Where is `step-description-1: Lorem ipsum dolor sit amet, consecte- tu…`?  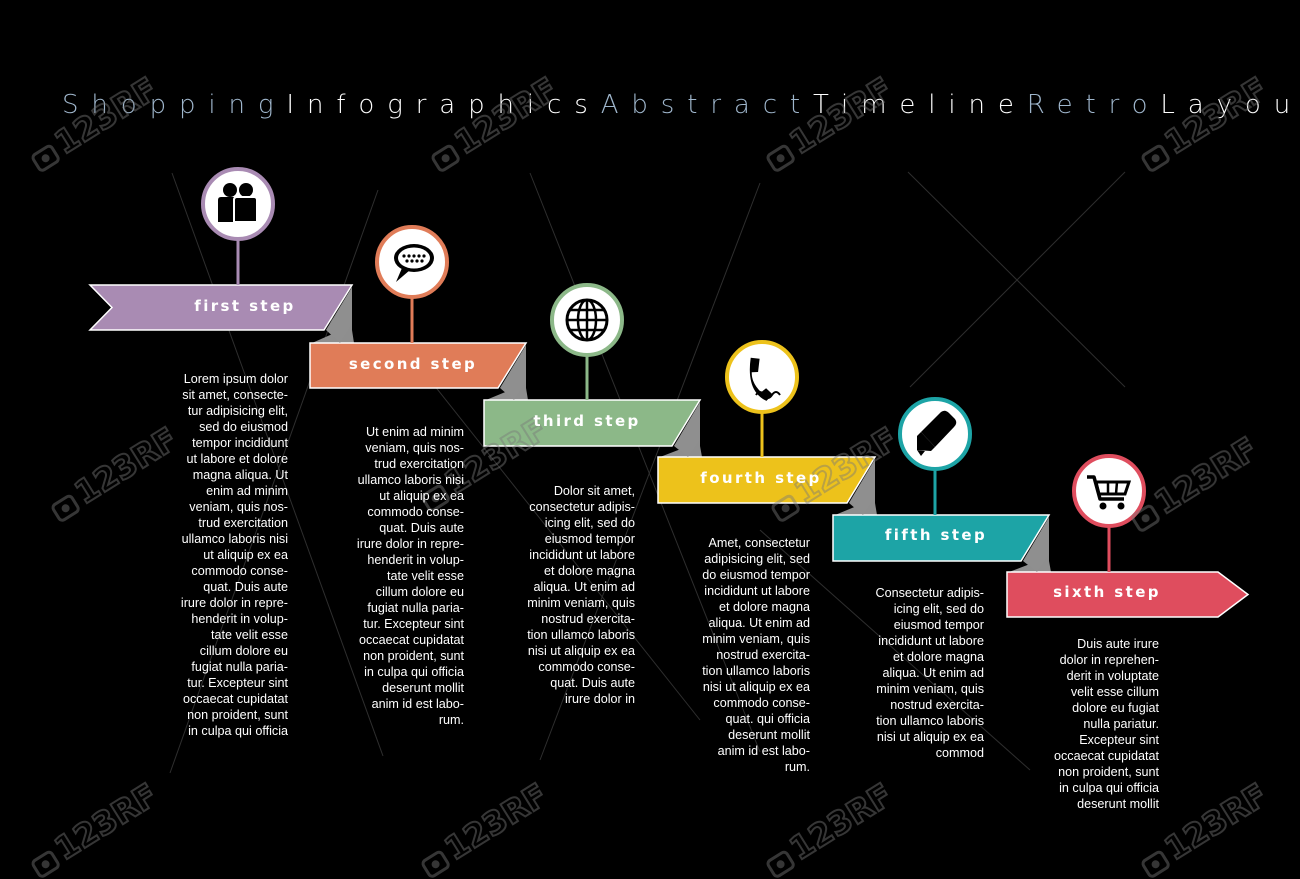 step-description-1: Lorem ipsum dolor sit amet, consecte- tu… is located at coordinates (234, 555).